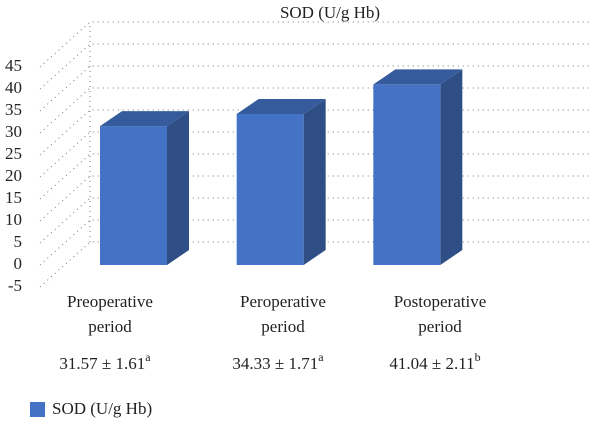 This screenshot has height=425, width=600. What do you see at coordinates (110, 301) in the screenshot?
I see `x-tick-label: Preoperative` at bounding box center [110, 301].